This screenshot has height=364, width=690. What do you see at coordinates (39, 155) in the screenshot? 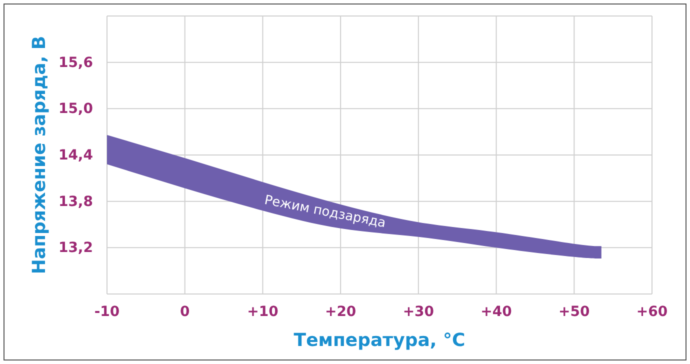
I see `y-axis-title: Напряжение заряда, В` at bounding box center [39, 155].